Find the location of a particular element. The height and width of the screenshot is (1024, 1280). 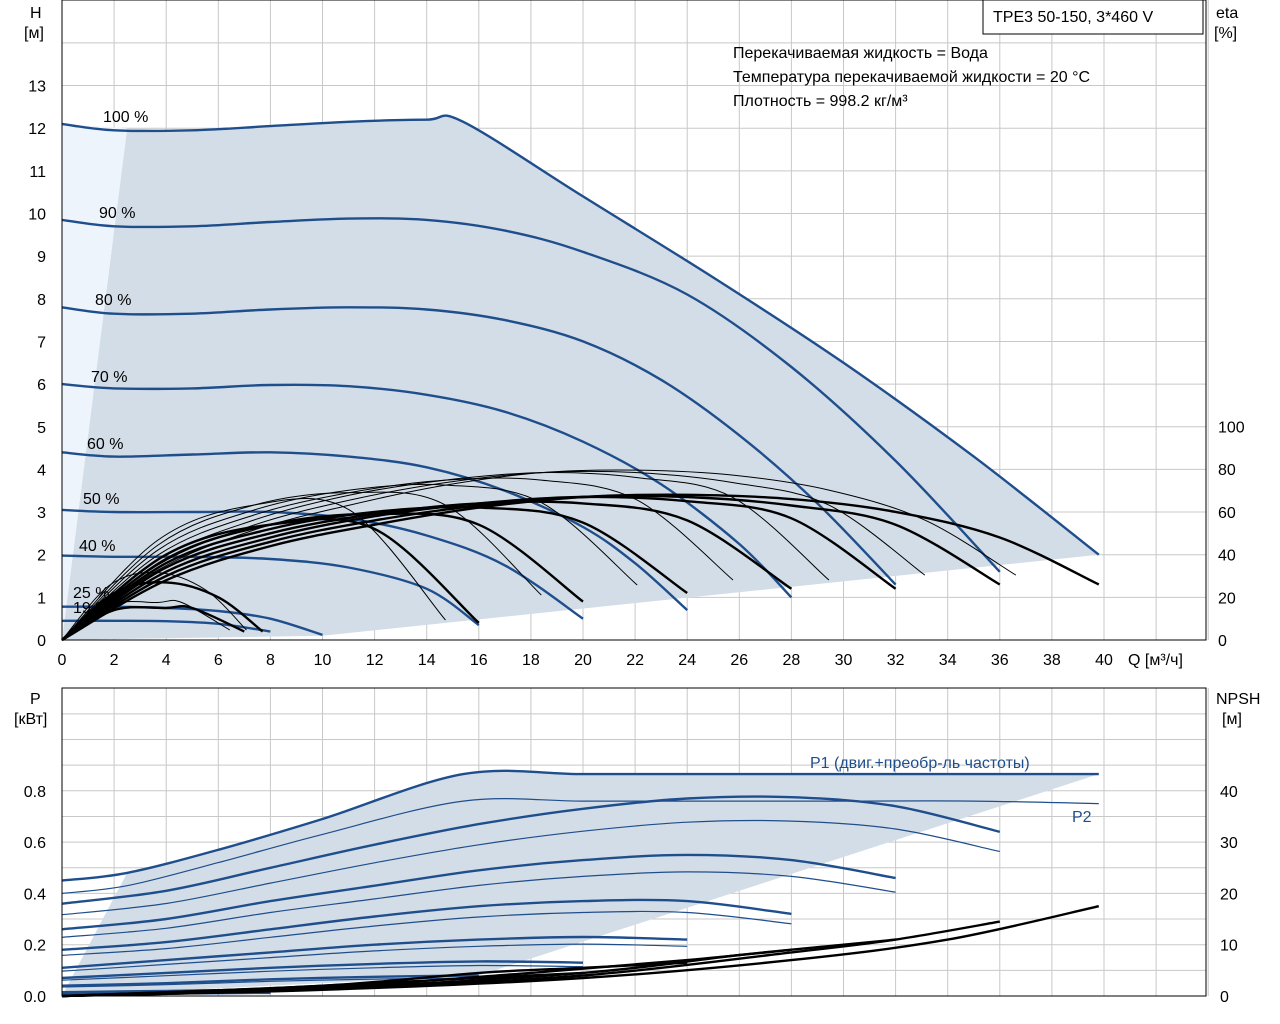

x-tick-label: 0 is located at coordinates (62, 660).